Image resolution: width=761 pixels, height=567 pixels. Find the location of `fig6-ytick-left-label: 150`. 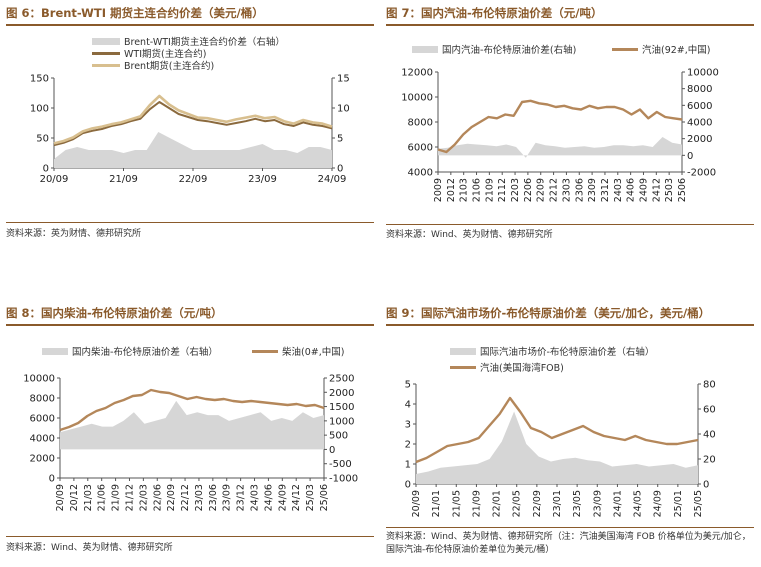

fig6-ytick-left-label: 150 is located at coordinates (39, 79).